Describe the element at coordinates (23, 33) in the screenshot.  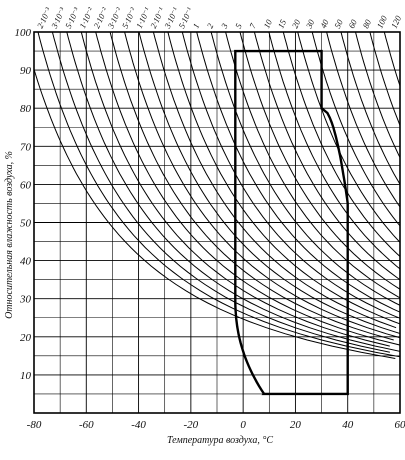
I see `y-tick-label: 100` at that location.